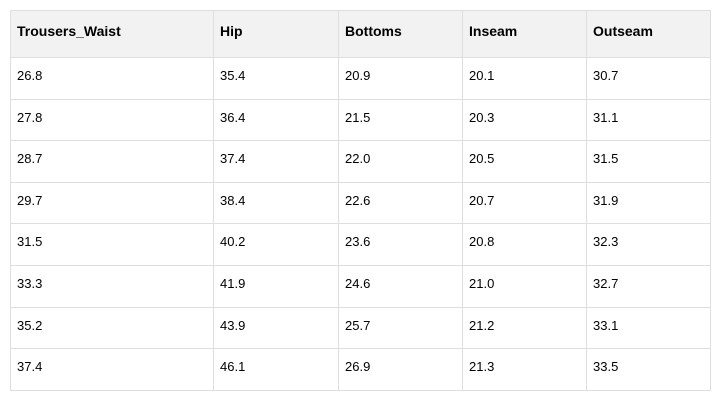 The width and height of the screenshot is (720, 401). Describe the element at coordinates (648, 78) in the screenshot. I see `table-cell: 30.7` at that location.